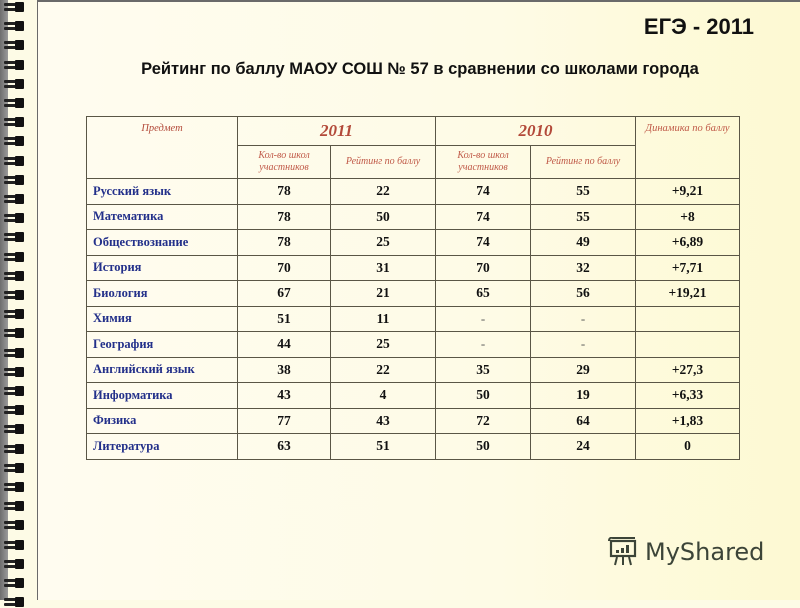 This screenshot has height=608, width=800. What do you see at coordinates (687, 395) in the screenshot?
I see `cell-dynamics: +6,33` at bounding box center [687, 395].